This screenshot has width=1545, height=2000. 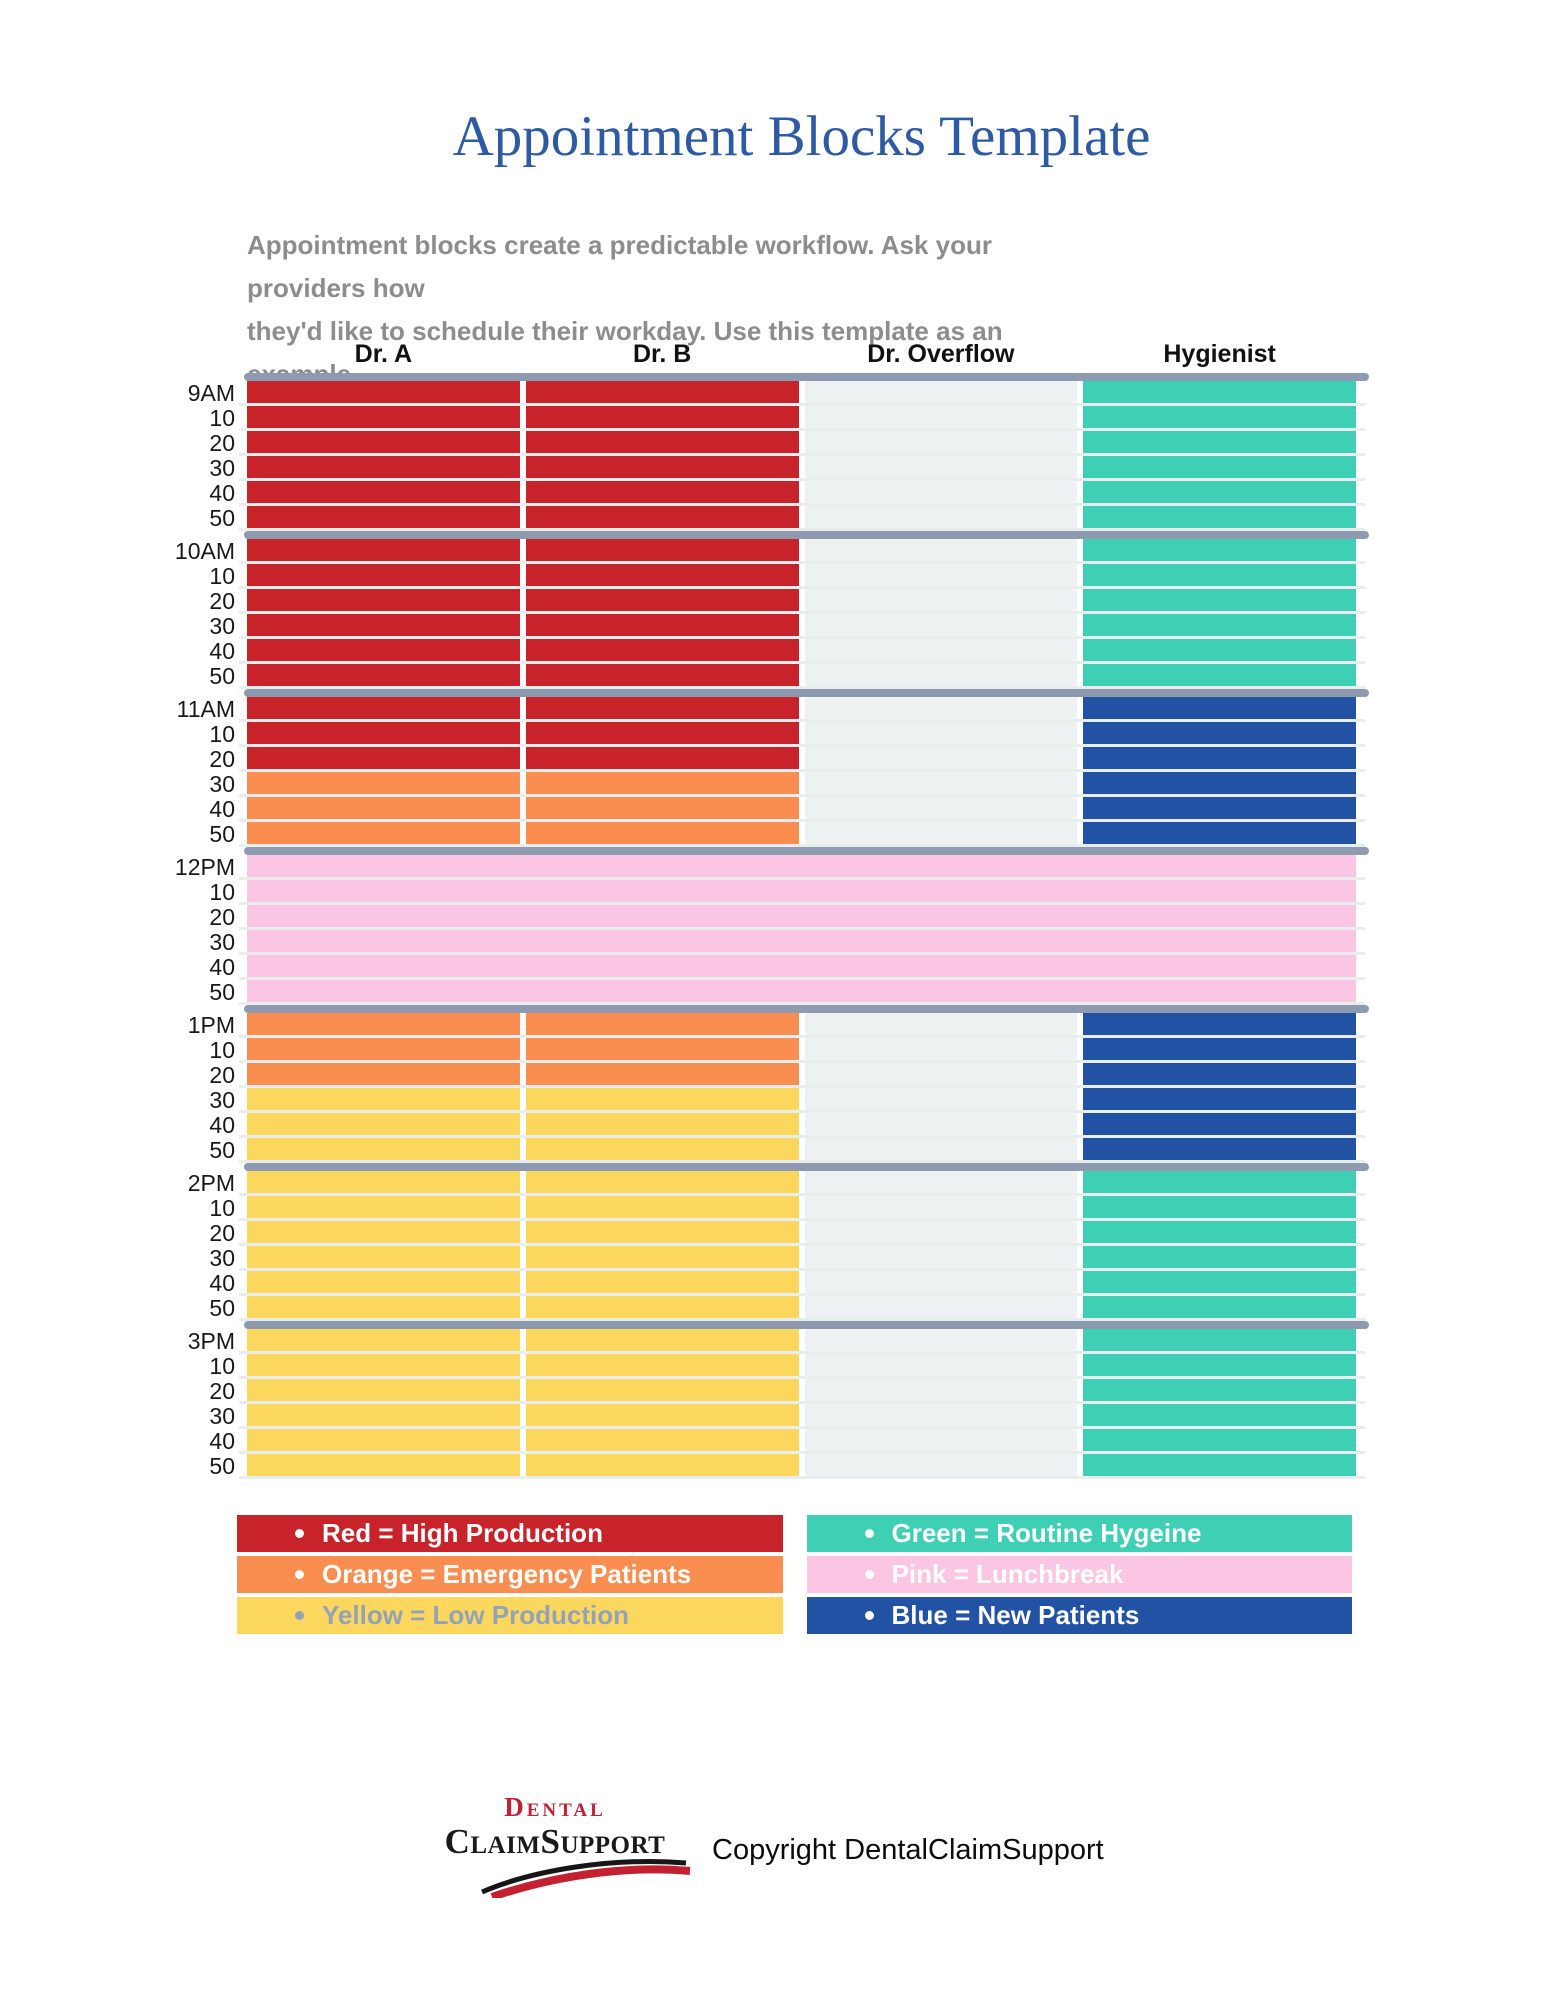 I want to click on copyright-text: Copyright DentalClaimSupport, so click(x=908, y=1850).